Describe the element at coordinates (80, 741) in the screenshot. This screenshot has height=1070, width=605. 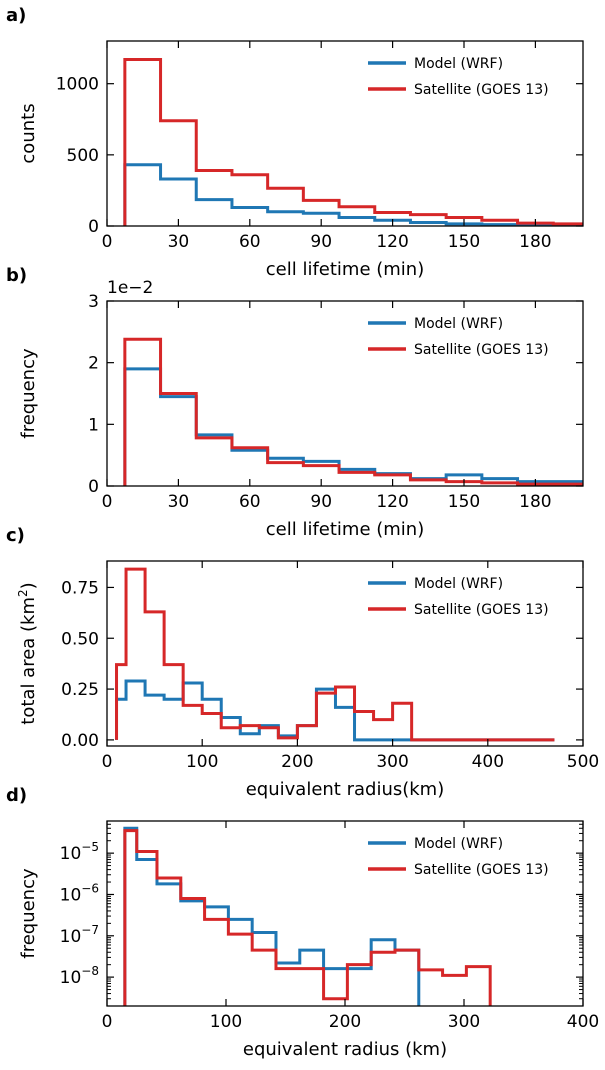
I see `y-tick-label: 0.00` at that location.